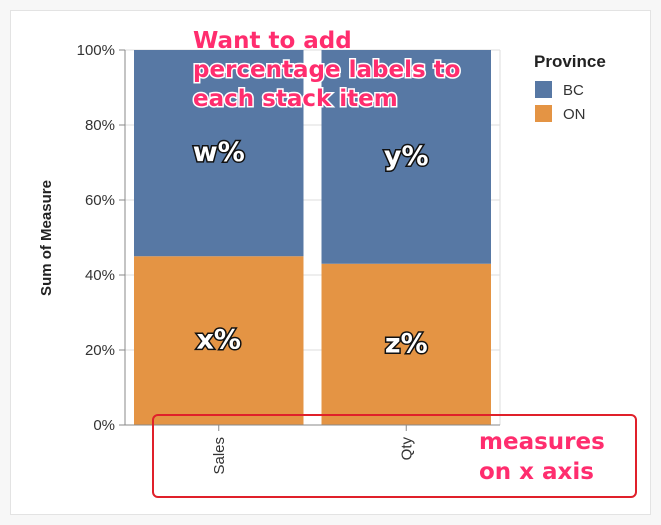 This screenshot has width=661, height=525. I want to click on segment-label: z%, so click(406, 343).